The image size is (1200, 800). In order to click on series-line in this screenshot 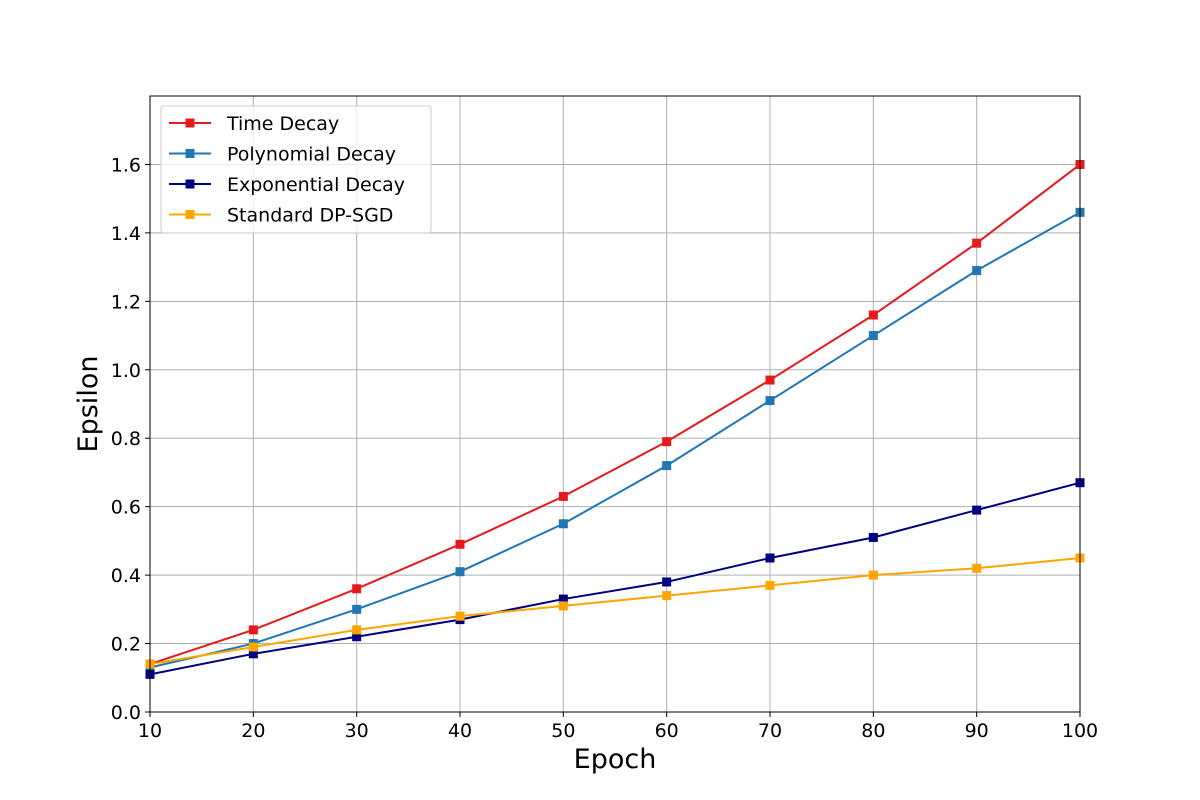, I will do `click(615, 611)`.